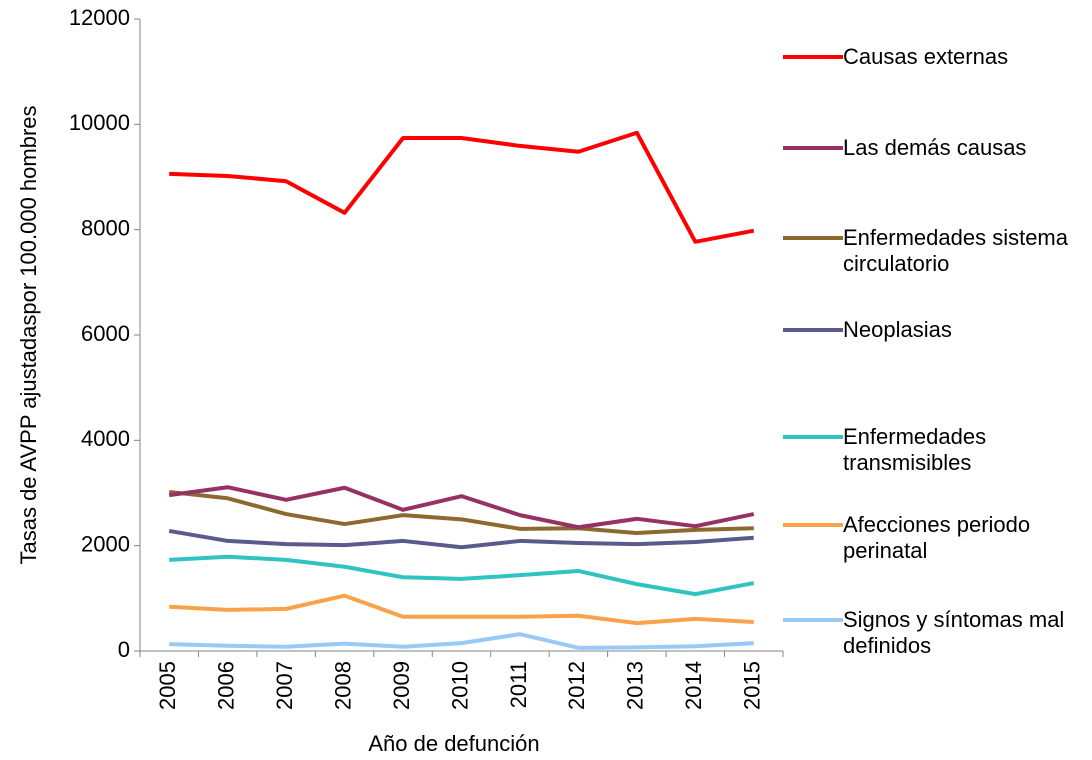 This screenshot has height=760, width=1092. What do you see at coordinates (915, 449) in the screenshot?
I see `legend-label: Enfermedades transmisibles` at bounding box center [915, 449].